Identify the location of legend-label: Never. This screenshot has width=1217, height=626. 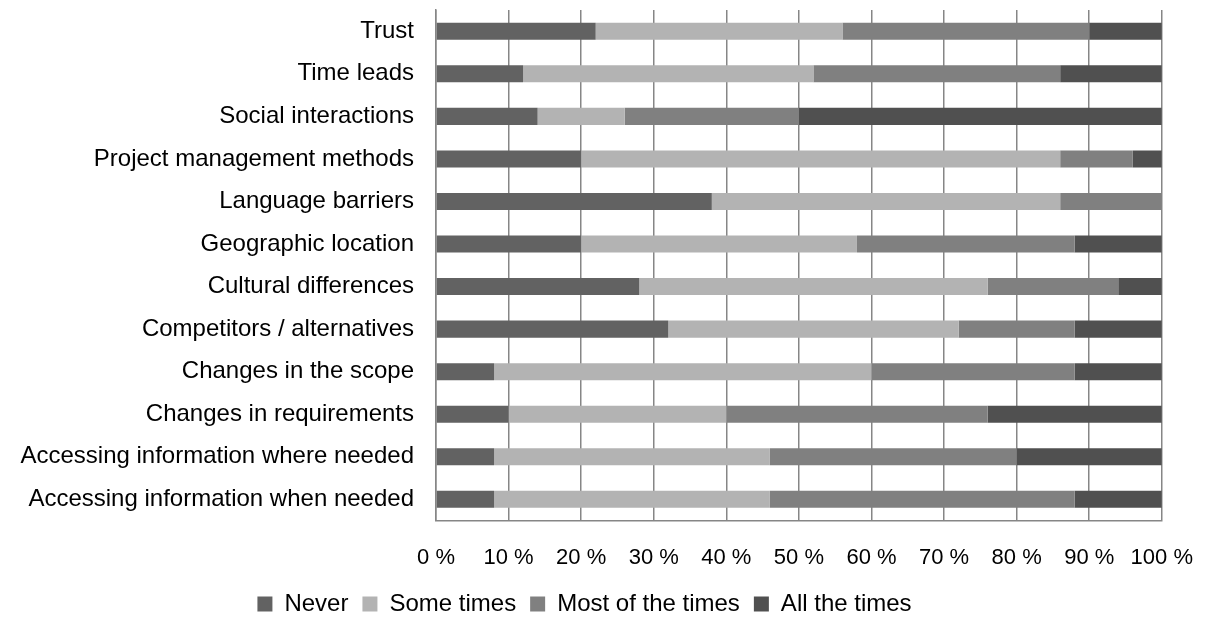
(316, 602).